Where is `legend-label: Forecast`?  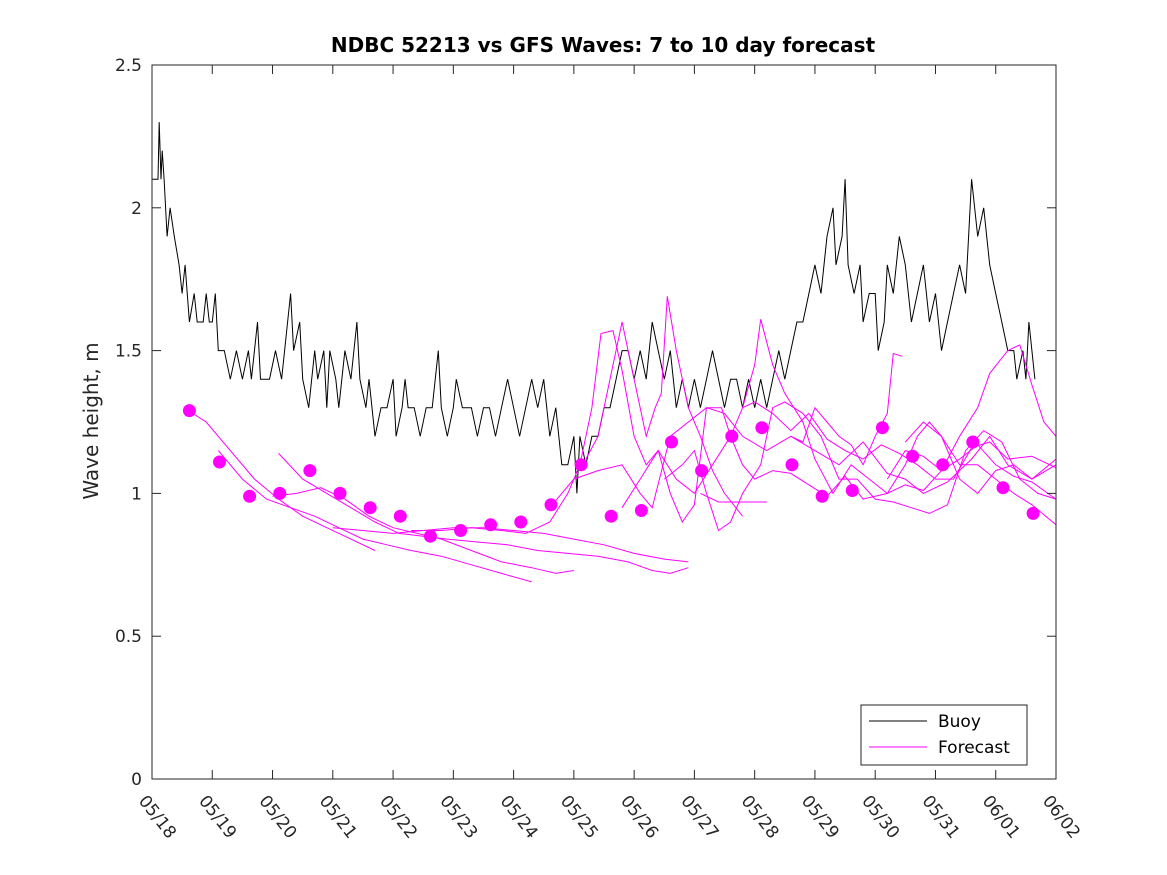 legend-label: Forecast is located at coordinates (974, 748).